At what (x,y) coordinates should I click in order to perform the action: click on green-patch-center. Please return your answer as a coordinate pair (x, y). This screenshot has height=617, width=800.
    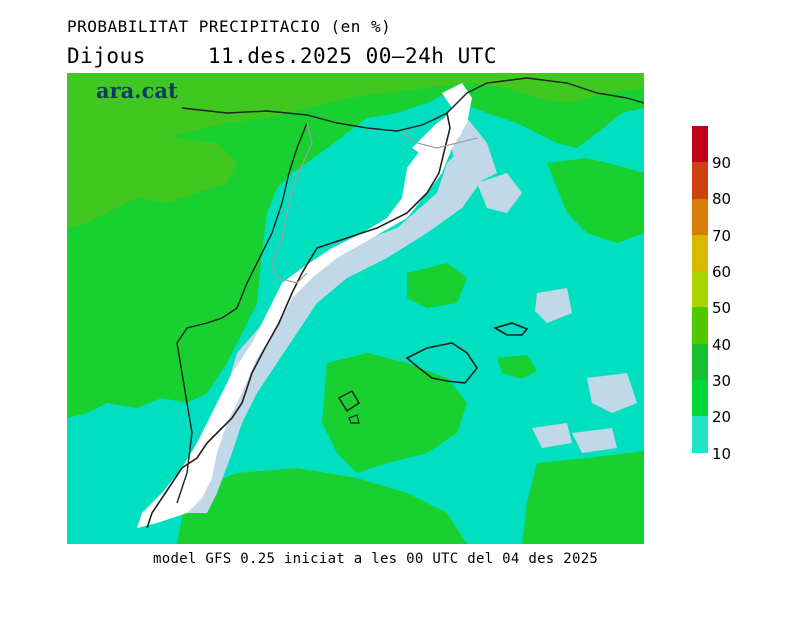
    Looking at the image, I should click on (394, 413).